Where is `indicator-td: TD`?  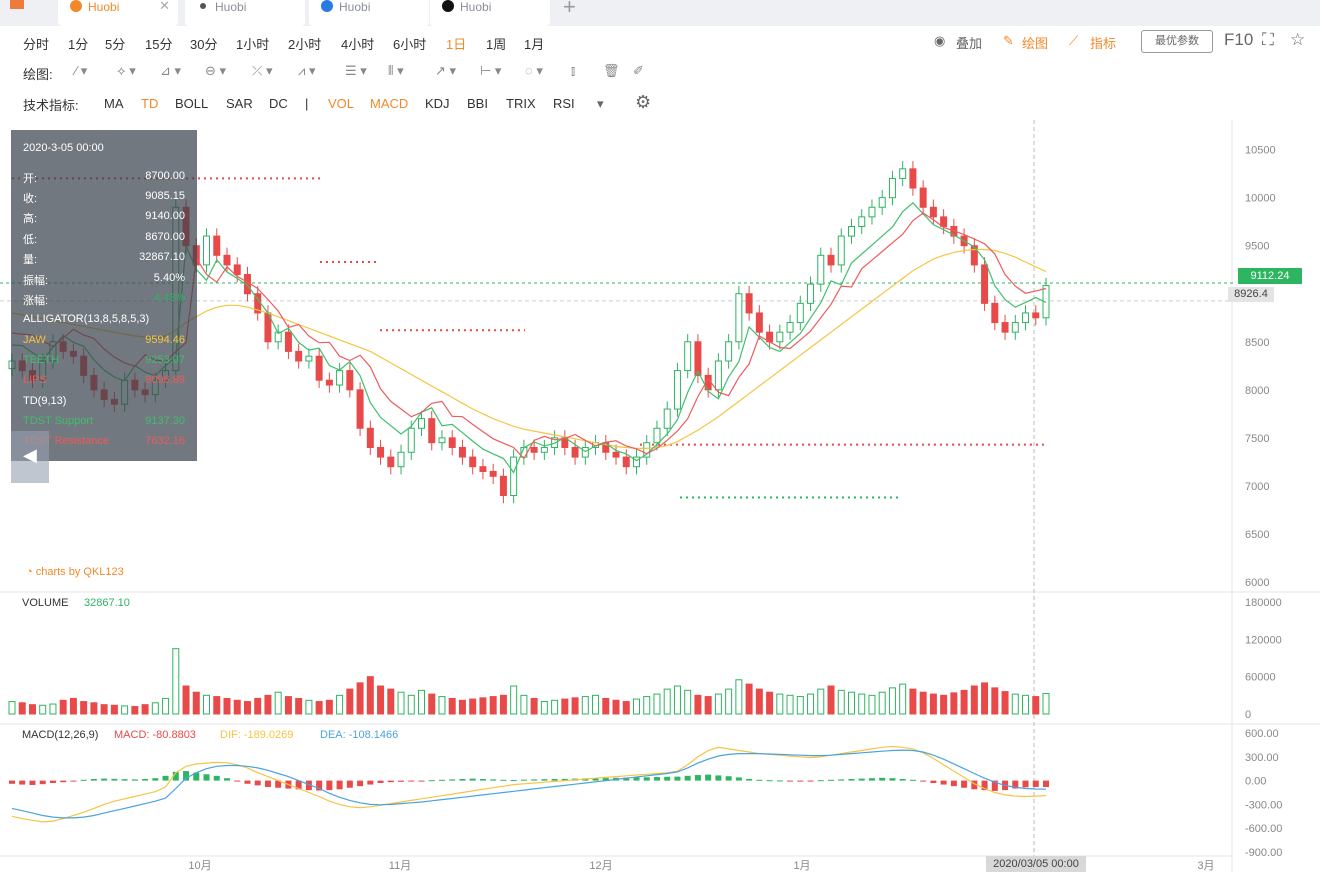 indicator-td: TD is located at coordinates (150, 103).